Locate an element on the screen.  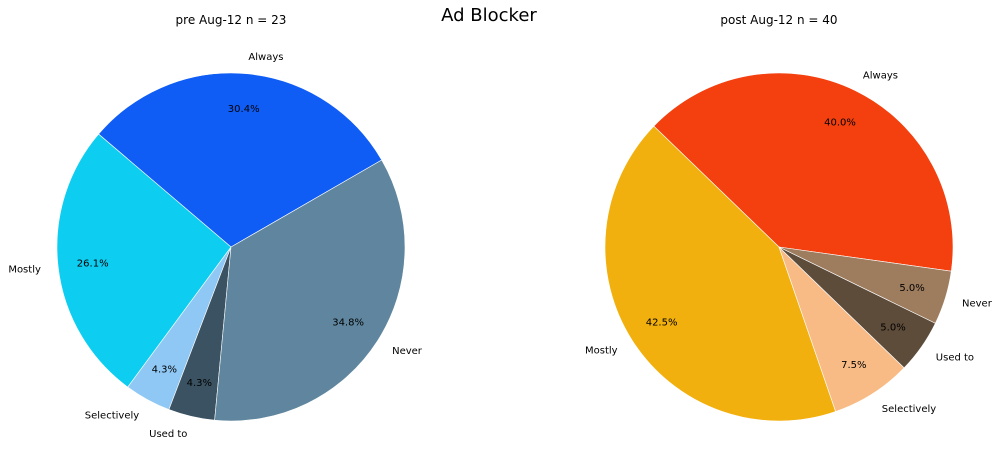
pie-pre-percent-never: 34.8% is located at coordinates (348, 323).